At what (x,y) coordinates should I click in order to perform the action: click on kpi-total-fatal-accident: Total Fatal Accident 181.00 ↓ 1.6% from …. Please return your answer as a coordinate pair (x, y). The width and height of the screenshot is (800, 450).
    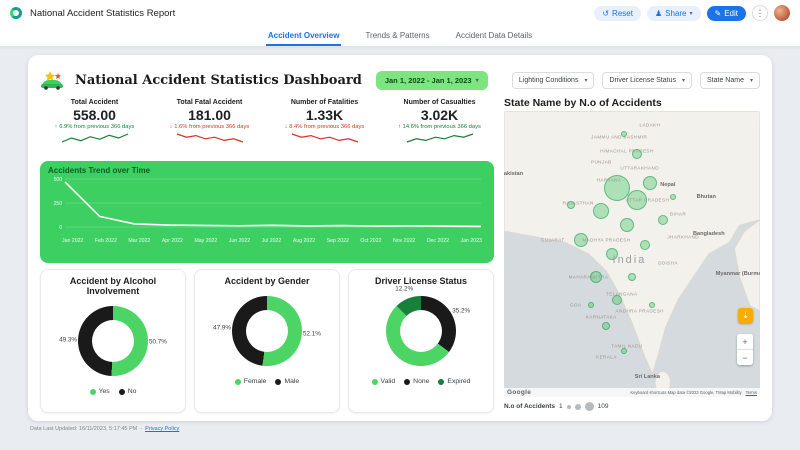
    Looking at the image, I should click on (209, 126).